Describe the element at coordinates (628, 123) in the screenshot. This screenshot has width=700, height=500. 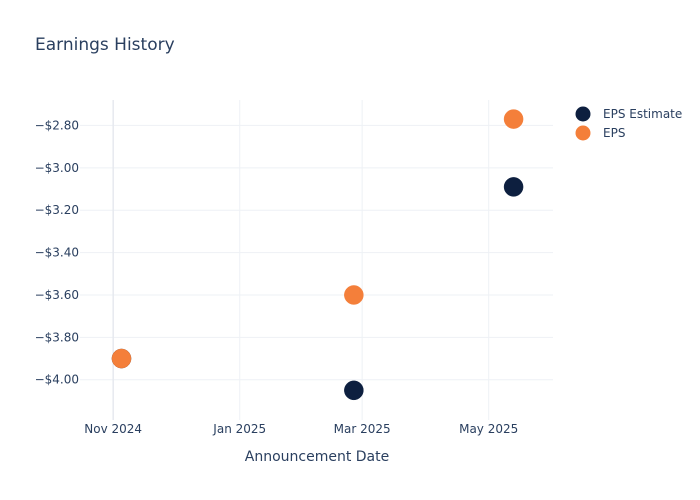
I see `legend: EPS Estimate EPS` at that location.